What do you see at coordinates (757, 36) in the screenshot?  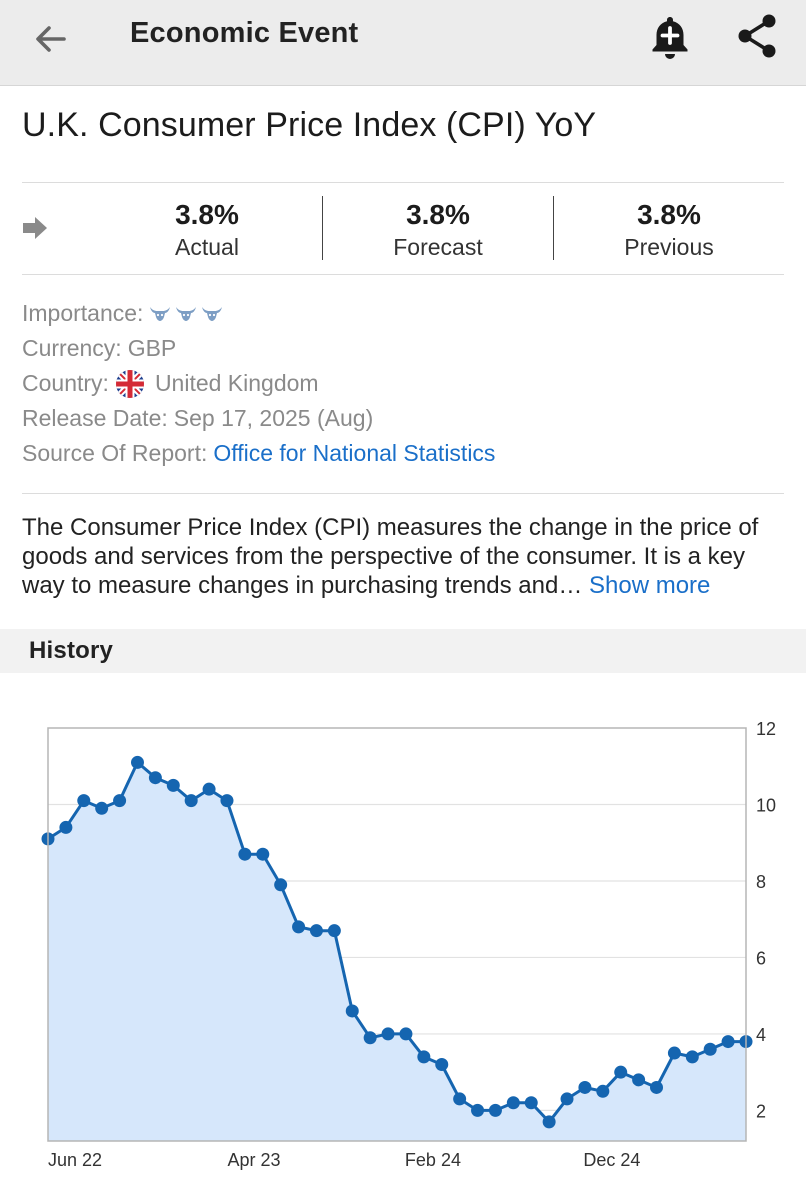 I see `share-icon` at bounding box center [757, 36].